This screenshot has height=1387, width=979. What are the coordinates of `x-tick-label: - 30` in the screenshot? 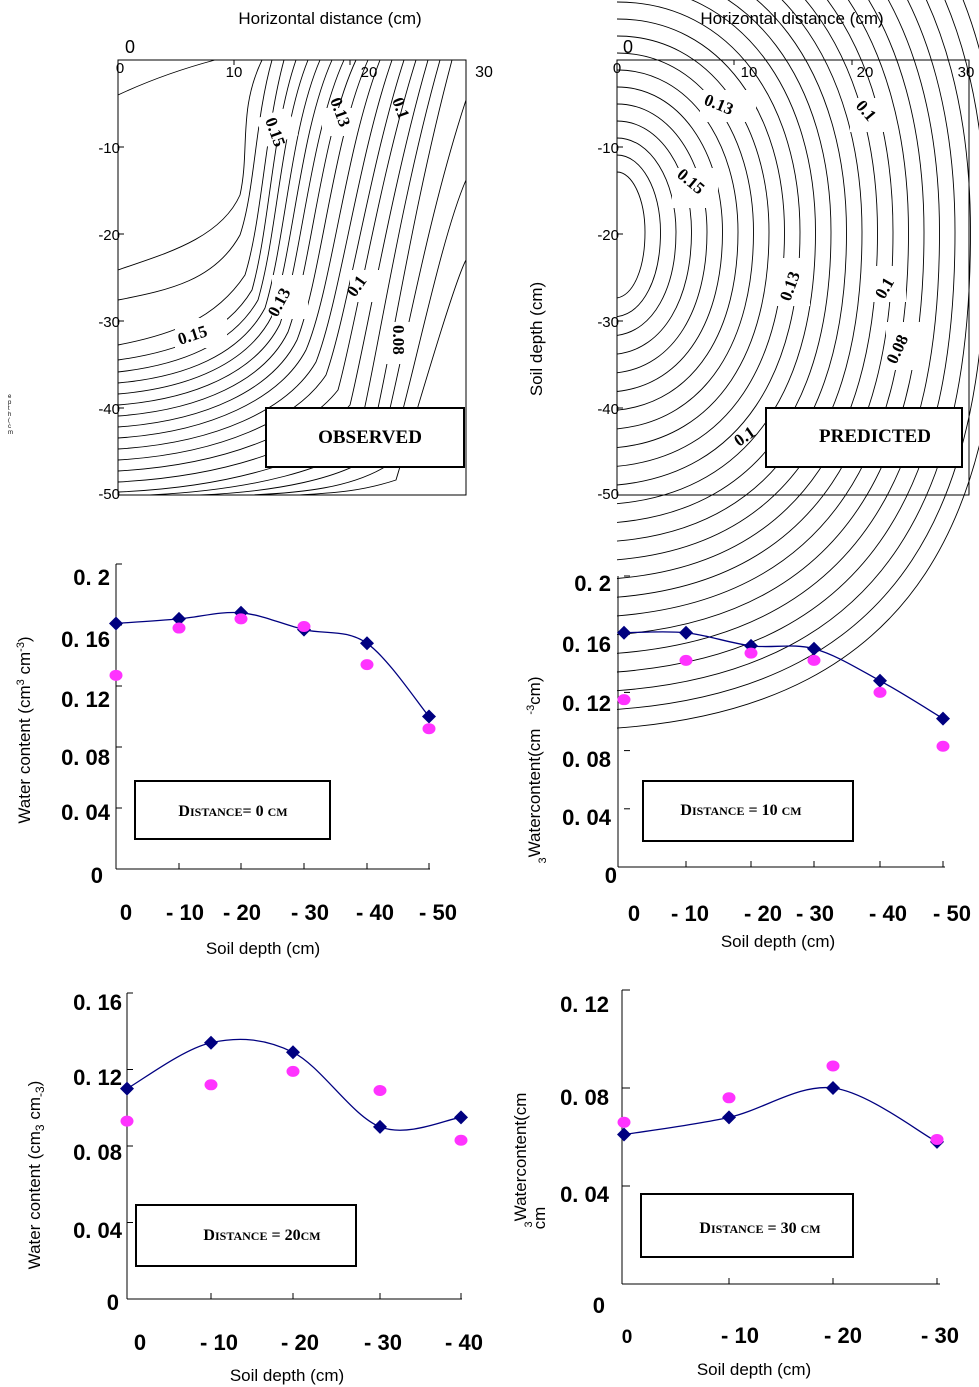 It's located at (940, 1335).